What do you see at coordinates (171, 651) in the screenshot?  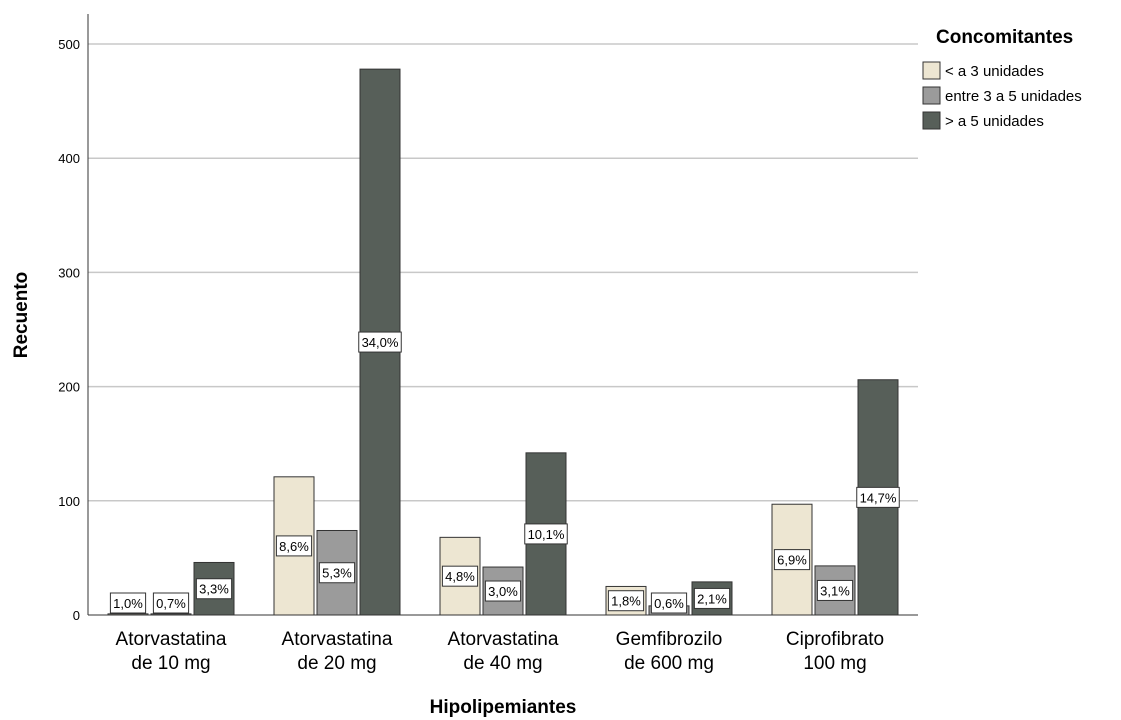 I see `x-tick-label: Atorvastatina de 10 mg` at bounding box center [171, 651].